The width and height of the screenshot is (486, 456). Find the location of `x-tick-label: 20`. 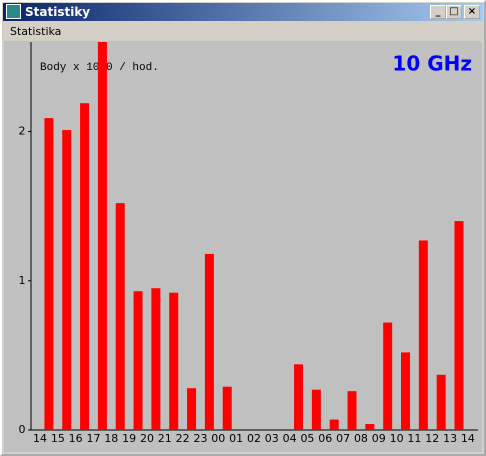

x-tick-label: 20 is located at coordinates (147, 438).